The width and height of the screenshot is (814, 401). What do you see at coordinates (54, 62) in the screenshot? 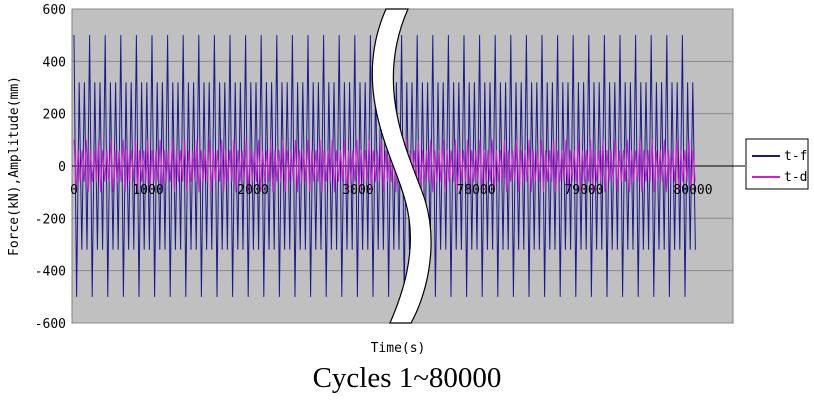
I see `y-tick-label: 400` at bounding box center [54, 62].